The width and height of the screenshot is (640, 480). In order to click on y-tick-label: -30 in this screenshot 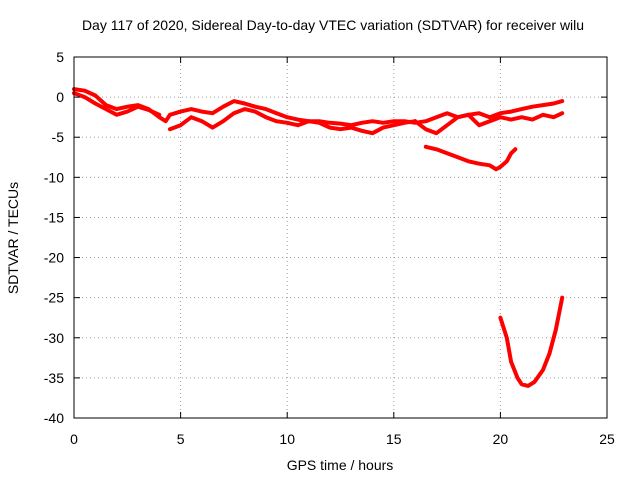, I will do `click(54, 338)`.